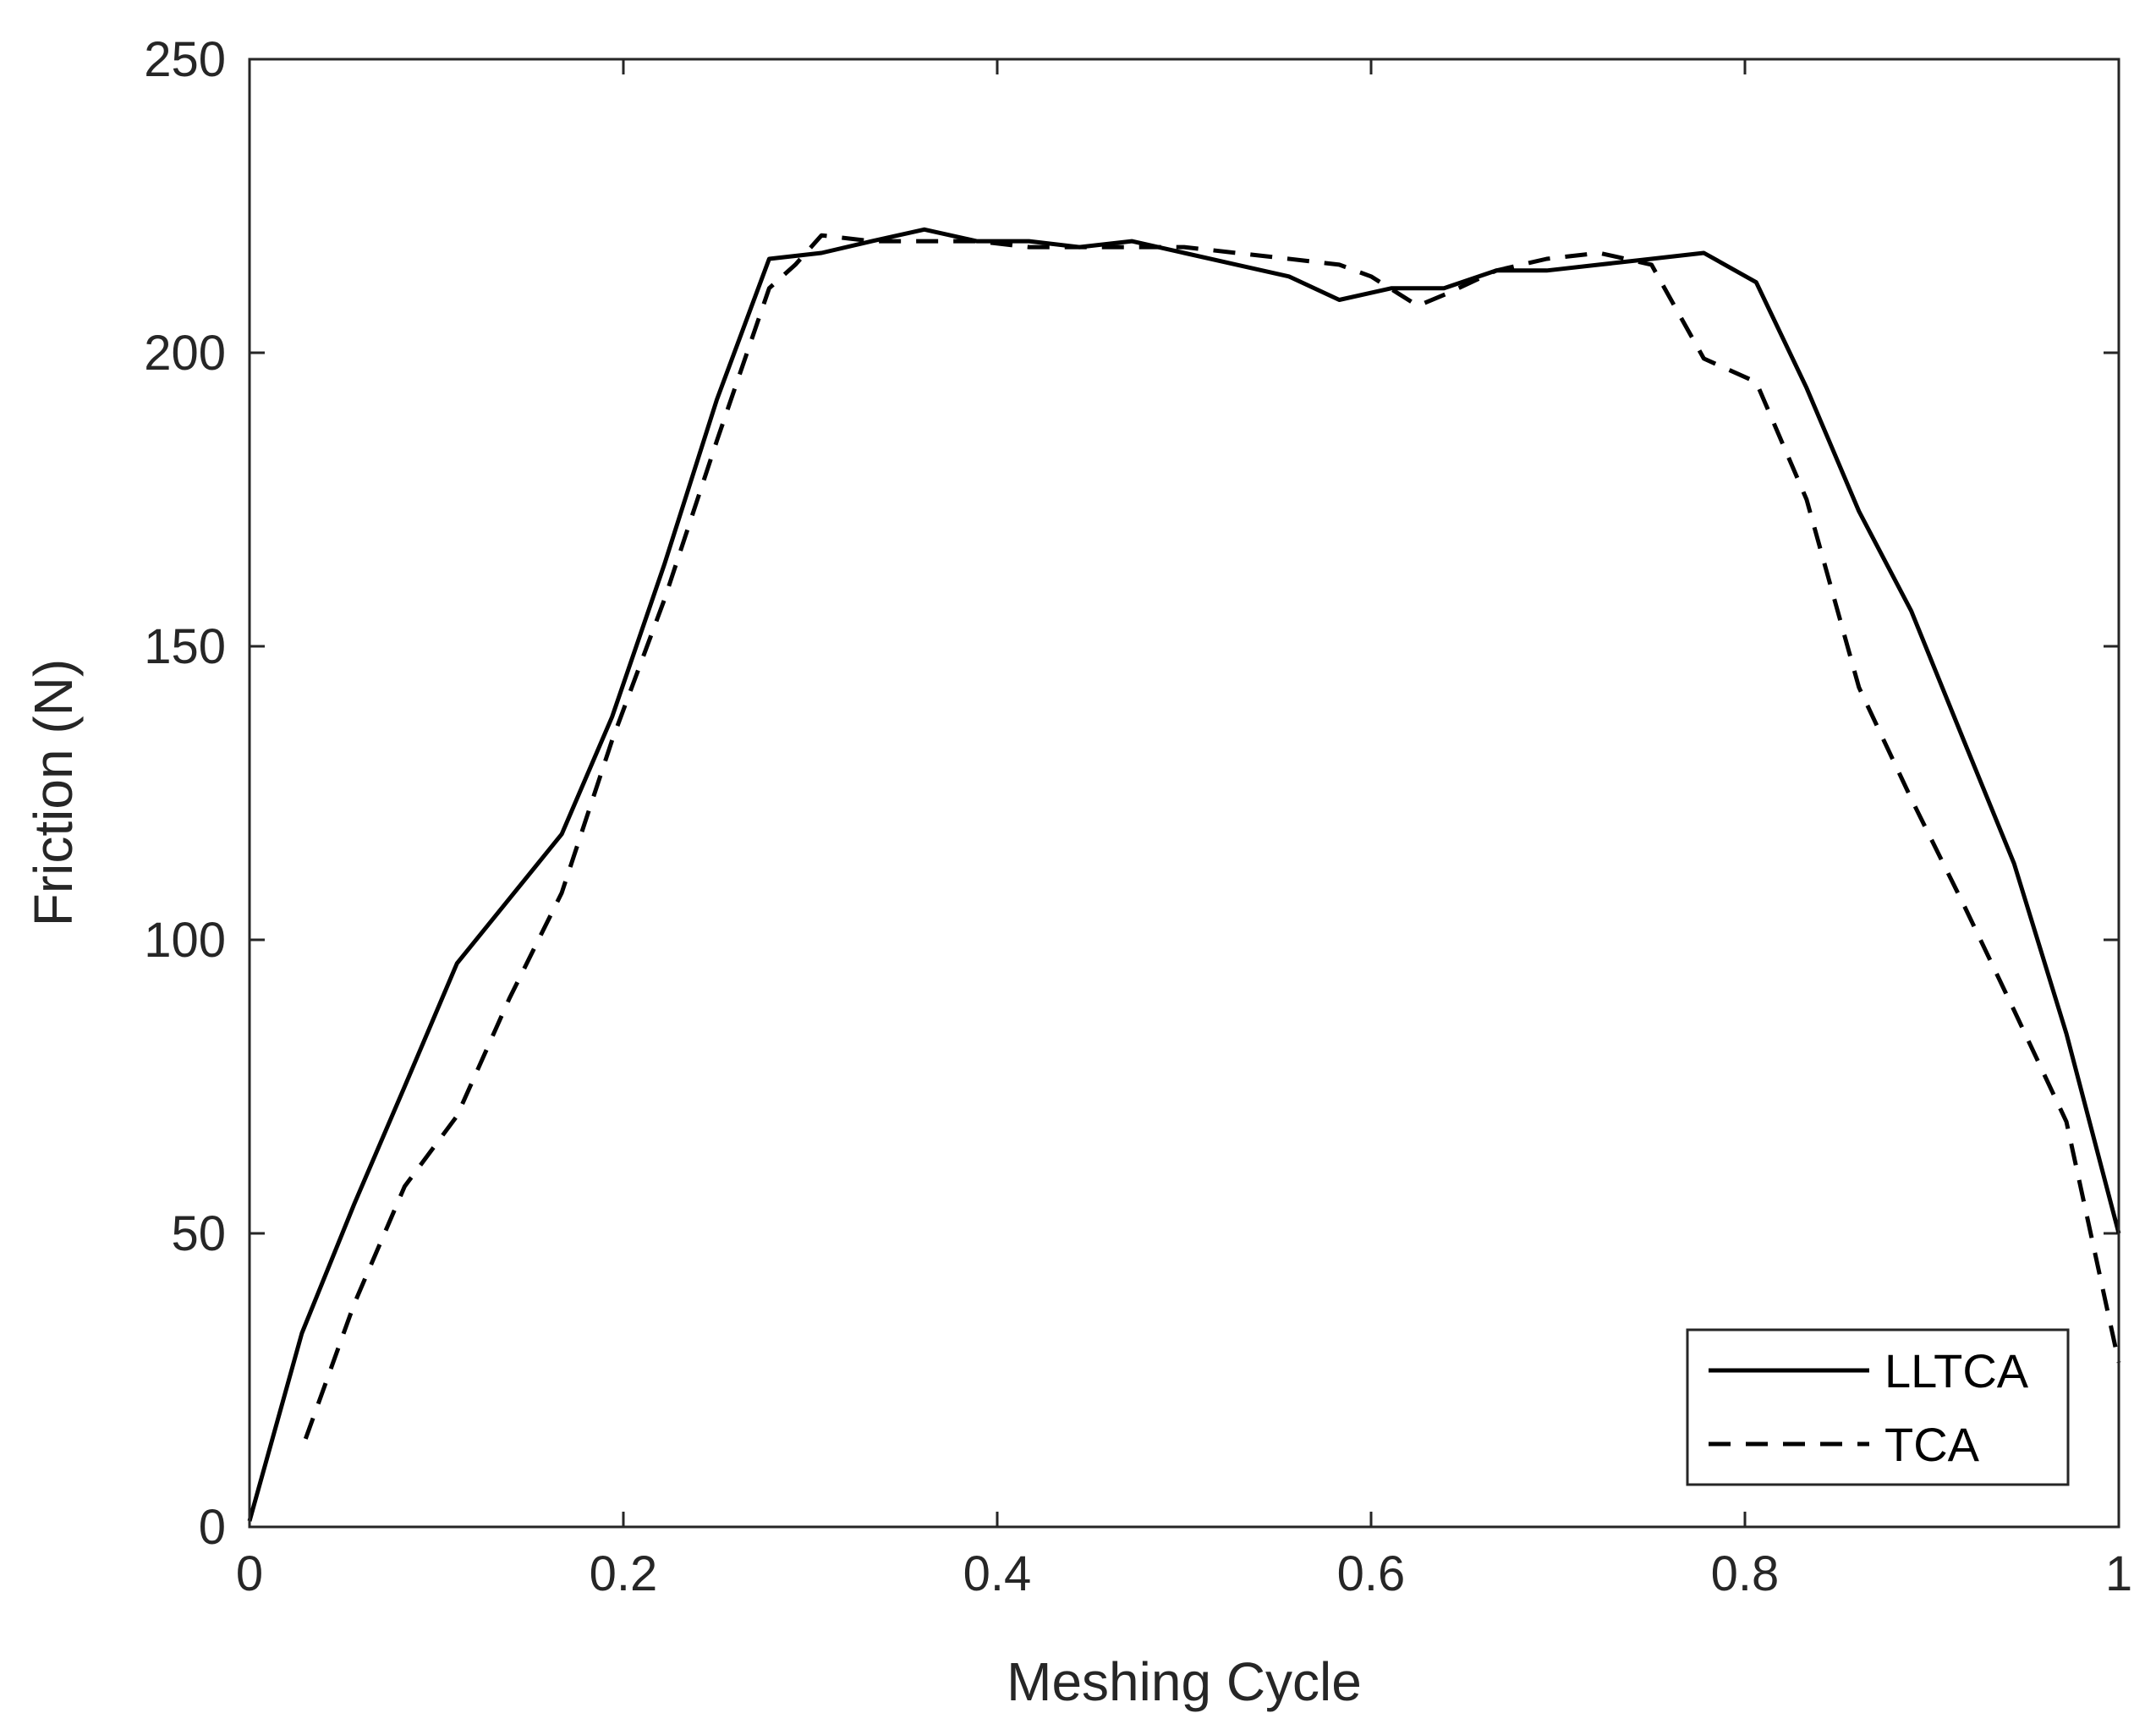 The height and width of the screenshot is (1735, 2156). I want to click on legend: LLTCA TCA, so click(1878, 1407).